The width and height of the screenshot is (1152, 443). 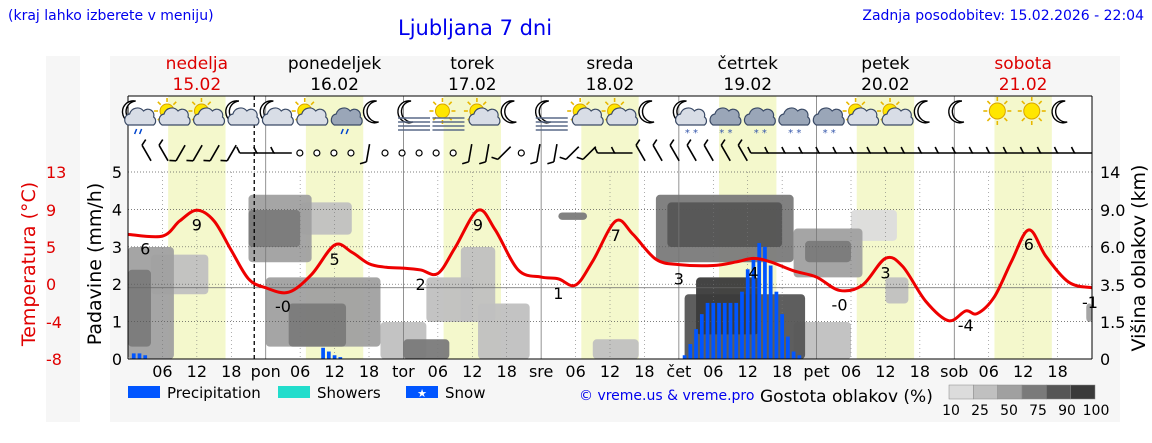 What do you see at coordinates (667, 396) in the screenshot?
I see `copyright-link: © vreme.us & vreme.pro` at bounding box center [667, 396].